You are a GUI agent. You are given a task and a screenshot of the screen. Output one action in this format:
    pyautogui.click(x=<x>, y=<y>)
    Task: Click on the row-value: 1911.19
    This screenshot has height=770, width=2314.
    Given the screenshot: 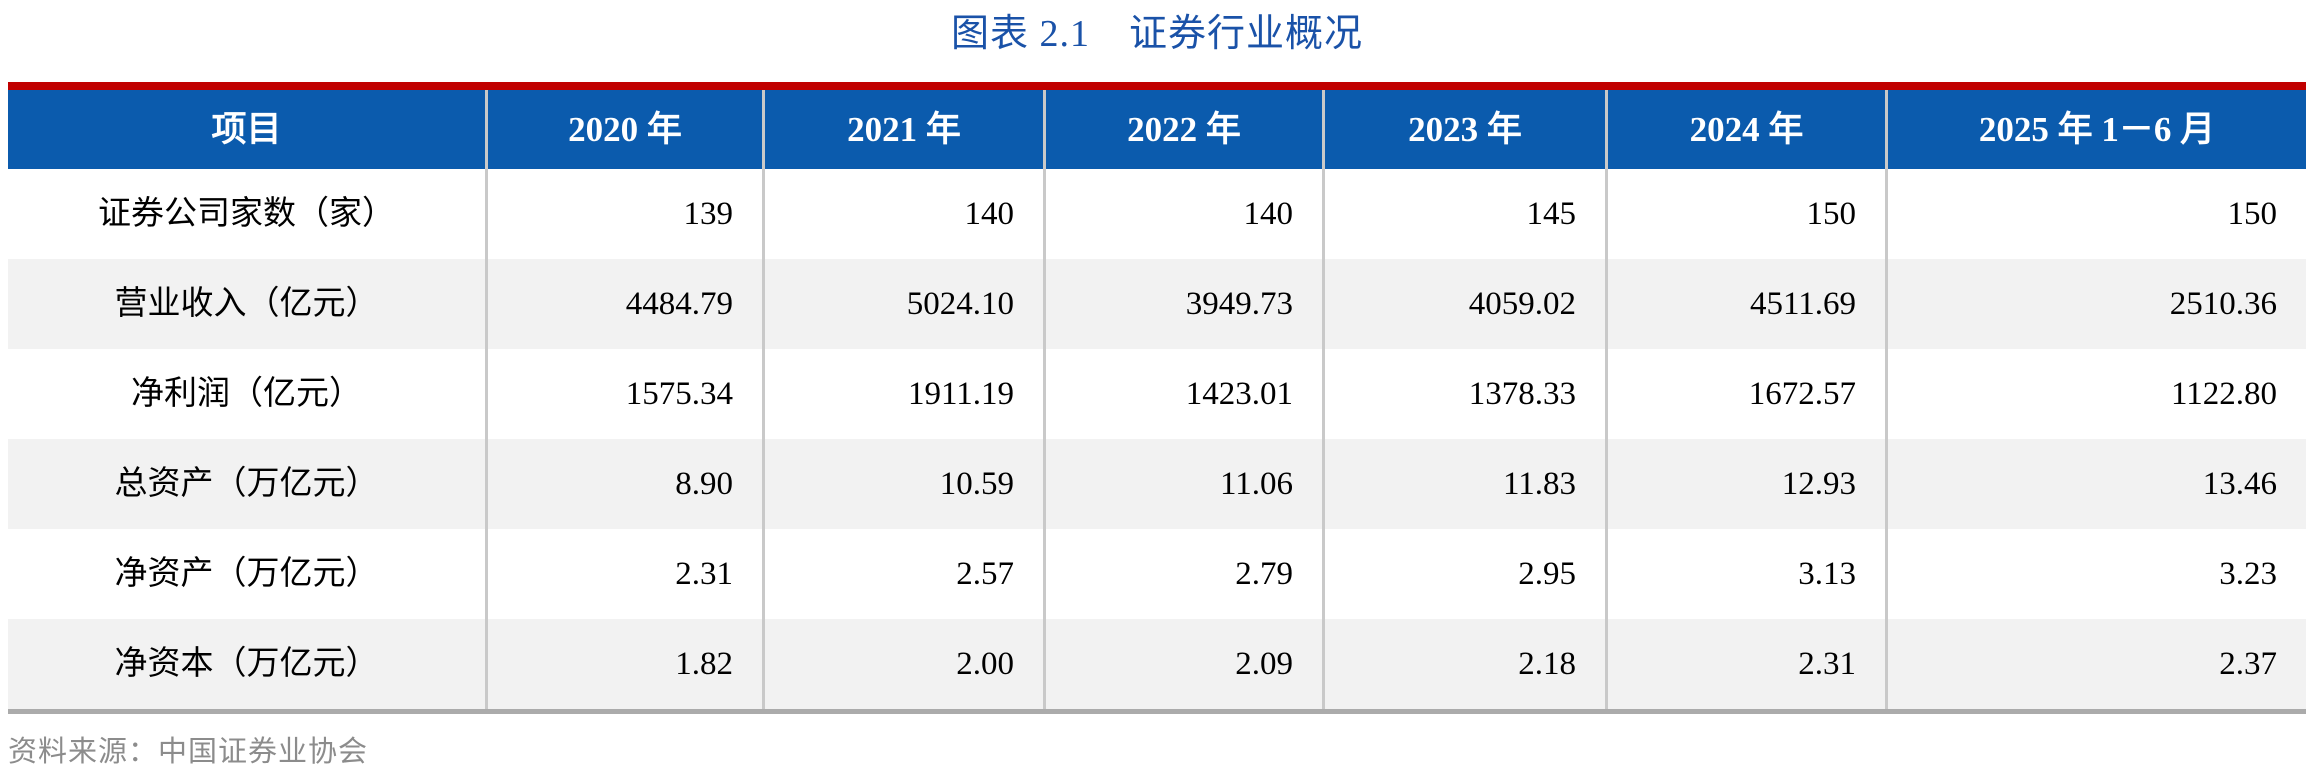 What is the action you would take?
    pyautogui.click(x=902, y=394)
    